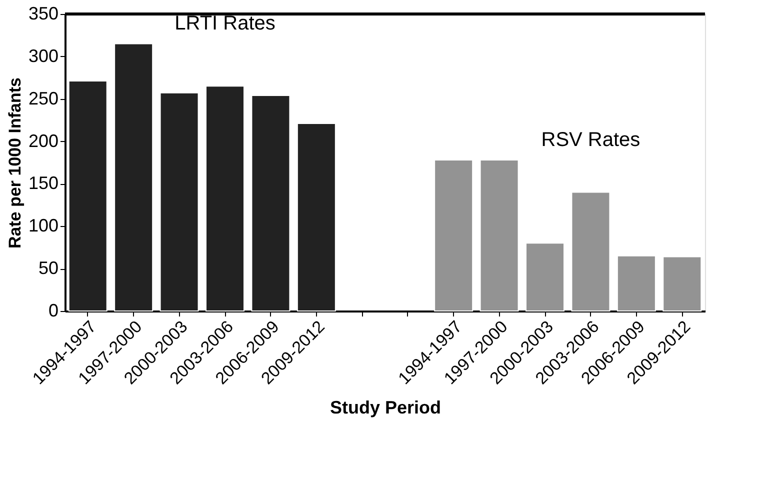 The image size is (767, 487). Describe the element at coordinates (53, 310) in the screenshot. I see `y-tick-label: 0` at that location.